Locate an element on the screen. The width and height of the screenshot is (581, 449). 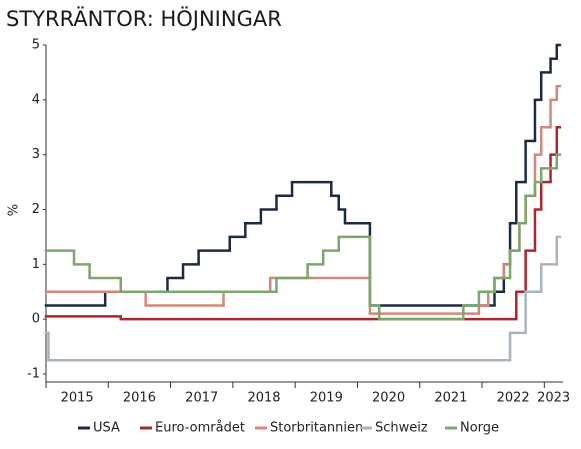
x-tick-label: 2017 is located at coordinates (201, 398).